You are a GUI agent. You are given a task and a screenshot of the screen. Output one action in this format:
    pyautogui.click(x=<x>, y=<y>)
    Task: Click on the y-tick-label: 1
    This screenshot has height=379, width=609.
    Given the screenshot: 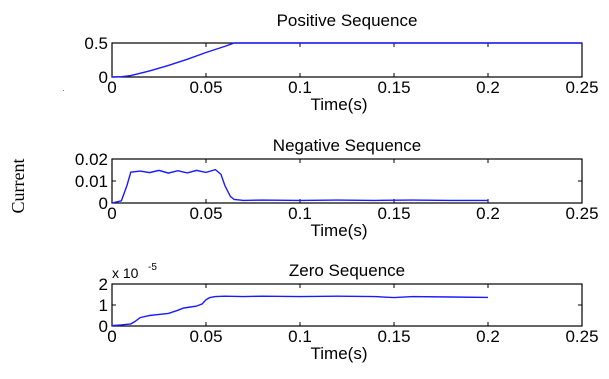 What is the action you would take?
    pyautogui.click(x=103, y=305)
    